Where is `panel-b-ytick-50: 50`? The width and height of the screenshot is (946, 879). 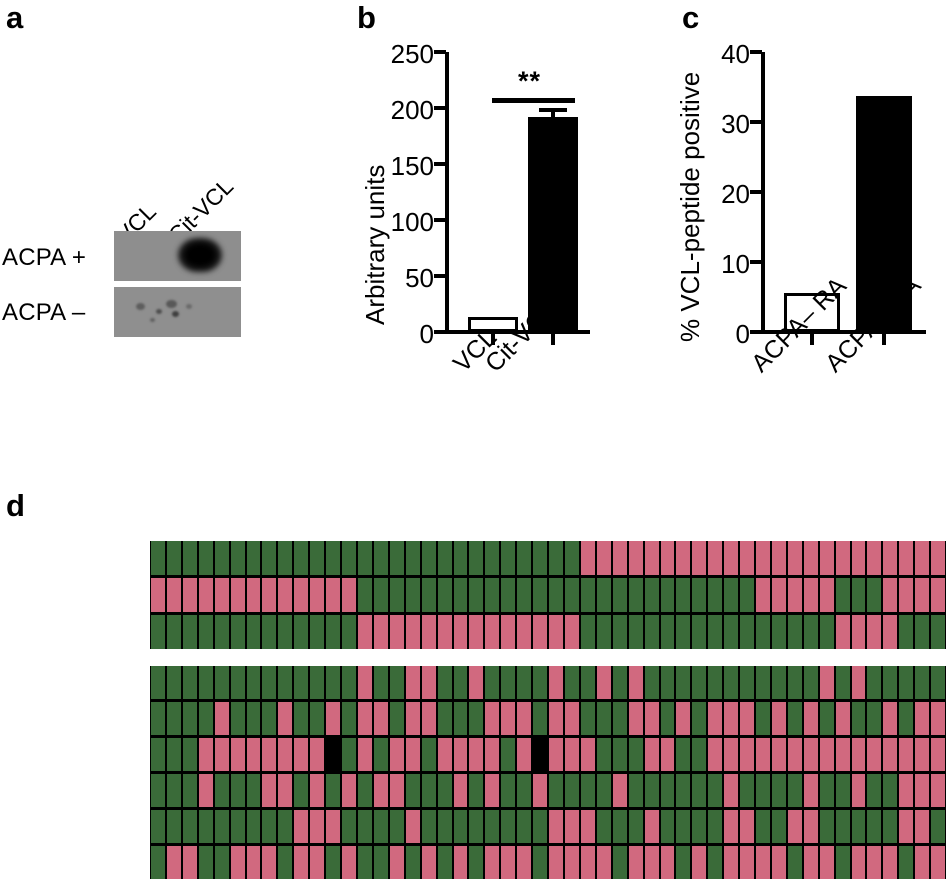 panel-b-ytick-50: 50 is located at coordinates (419, 278).